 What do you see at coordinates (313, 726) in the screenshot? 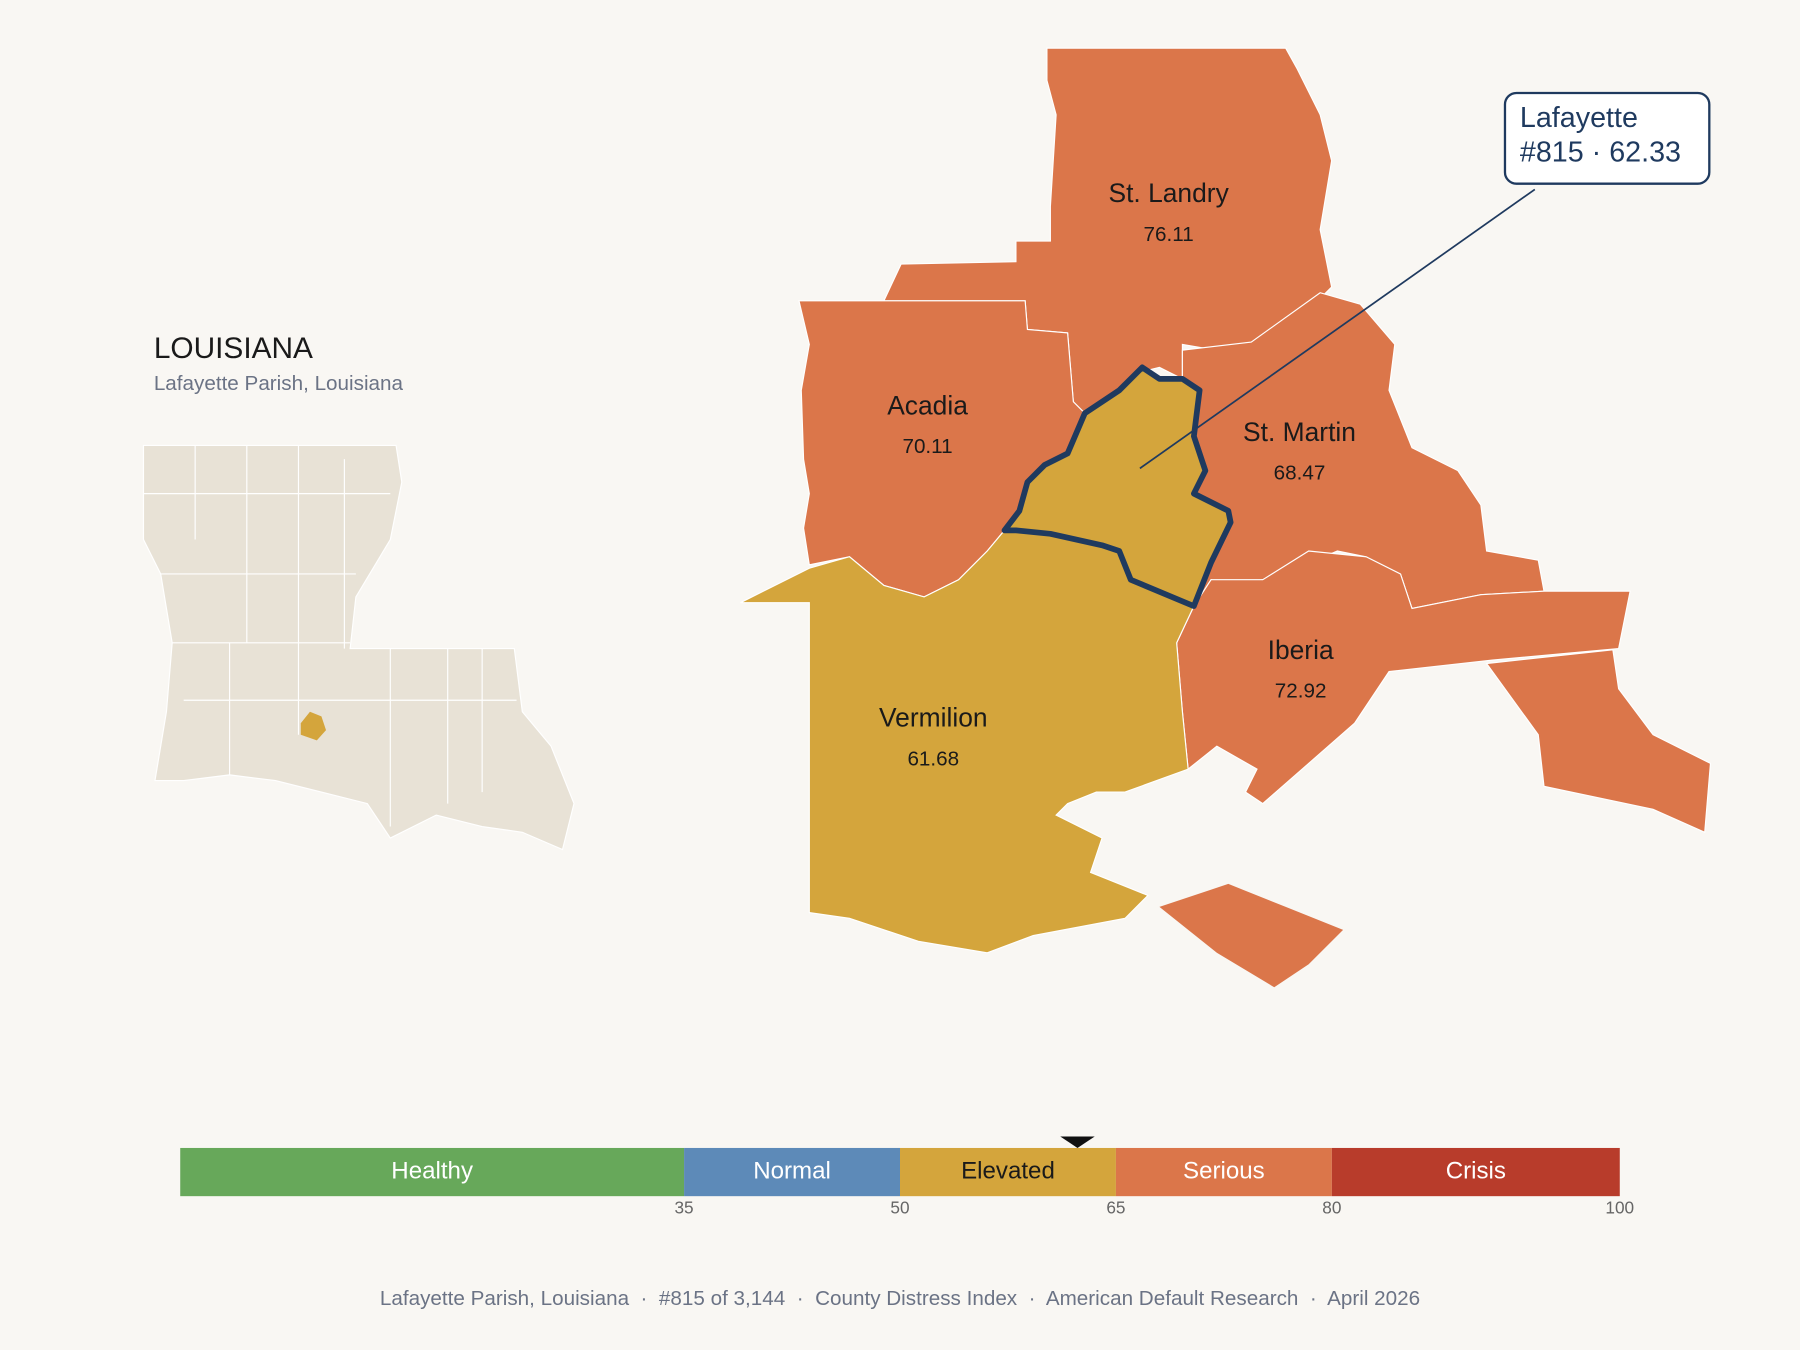
I see `inset-highlight` at bounding box center [313, 726].